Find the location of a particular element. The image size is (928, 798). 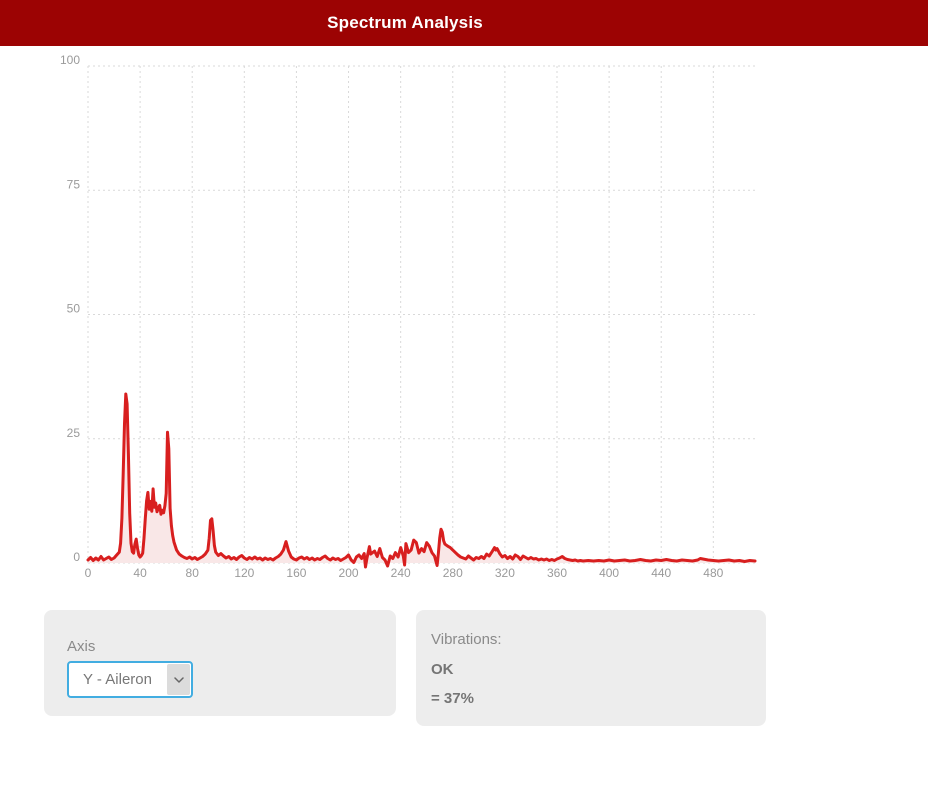

x-tick-label: 0 is located at coordinates (88, 573).